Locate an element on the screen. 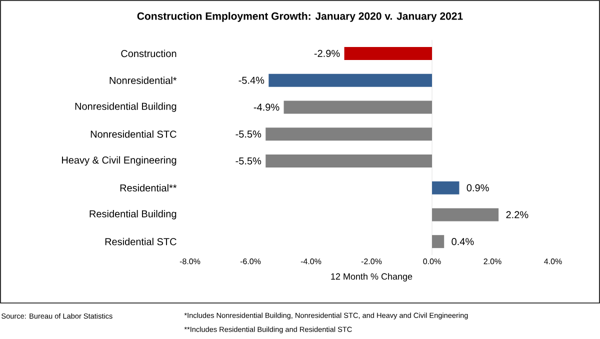  x-tick-label: -6.0% is located at coordinates (250, 261).